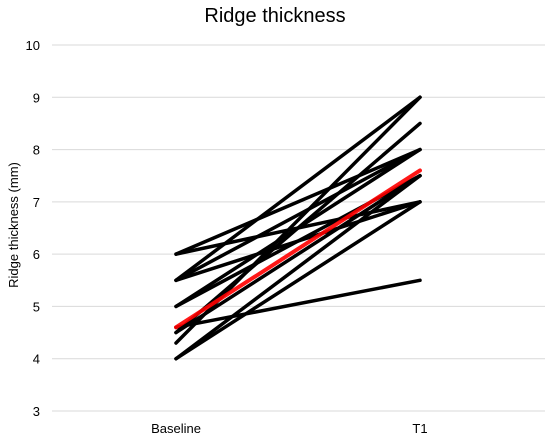 The width and height of the screenshot is (550, 439). What do you see at coordinates (36, 150) in the screenshot?
I see `y-tick-label: 8` at bounding box center [36, 150].